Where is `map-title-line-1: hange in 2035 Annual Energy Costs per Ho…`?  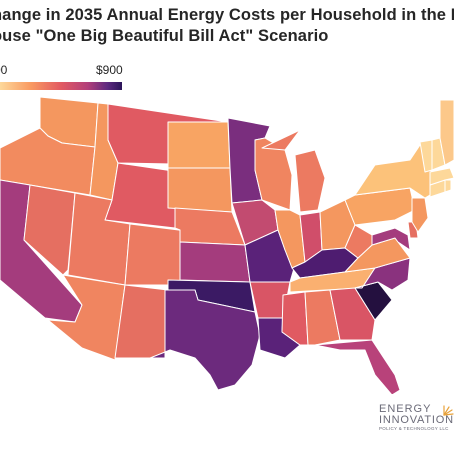
map-title-line-1: hange in 2035 Annual Energy Costs per Ho… is located at coordinates (227, 15).